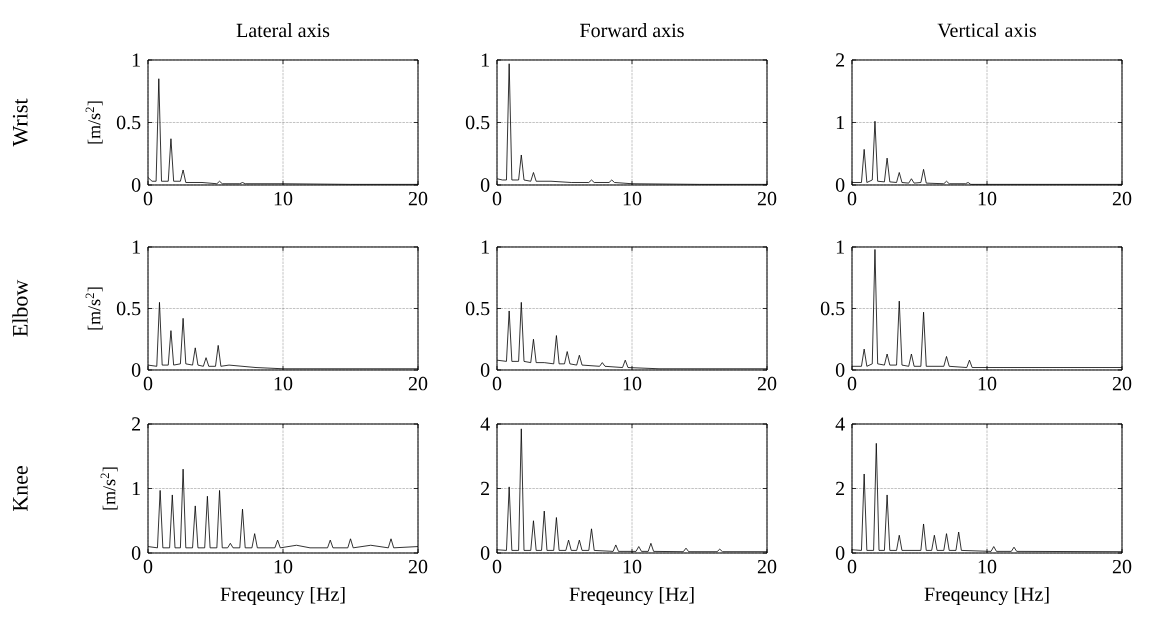 The image size is (1158, 632). I want to click on chart-title: Vertical axis, so click(987, 30).